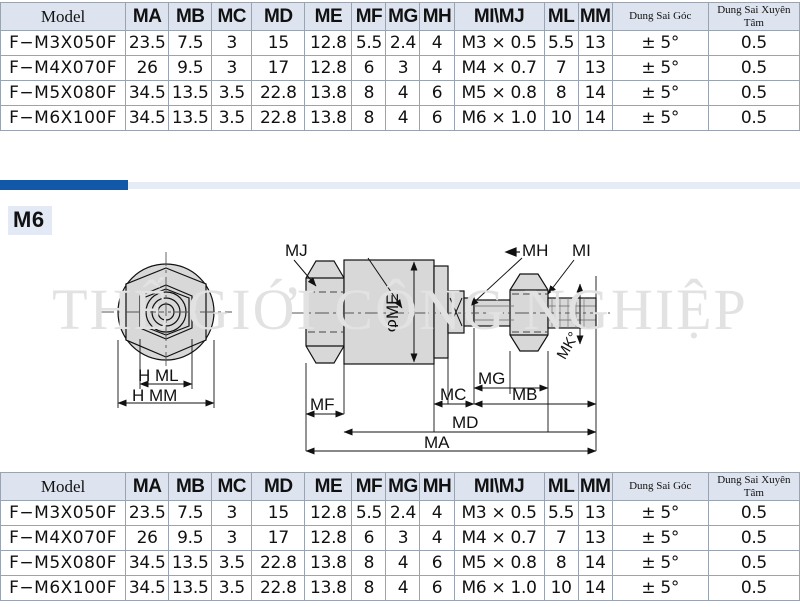 The width and height of the screenshot is (800, 607). Describe the element at coordinates (64, 185) in the screenshot. I see `divider-accent-bar` at that location.